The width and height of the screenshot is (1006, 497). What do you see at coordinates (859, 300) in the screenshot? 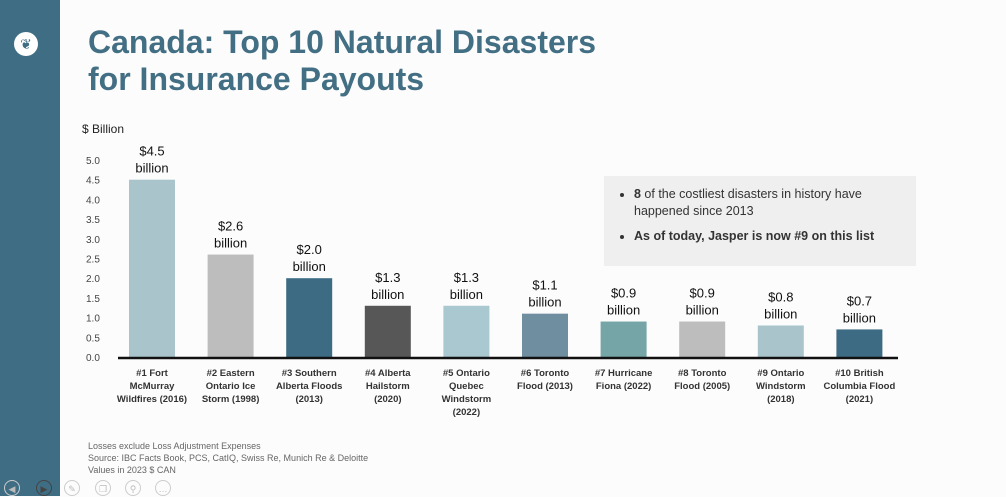
I see `data-label: $0.7` at bounding box center [859, 300].